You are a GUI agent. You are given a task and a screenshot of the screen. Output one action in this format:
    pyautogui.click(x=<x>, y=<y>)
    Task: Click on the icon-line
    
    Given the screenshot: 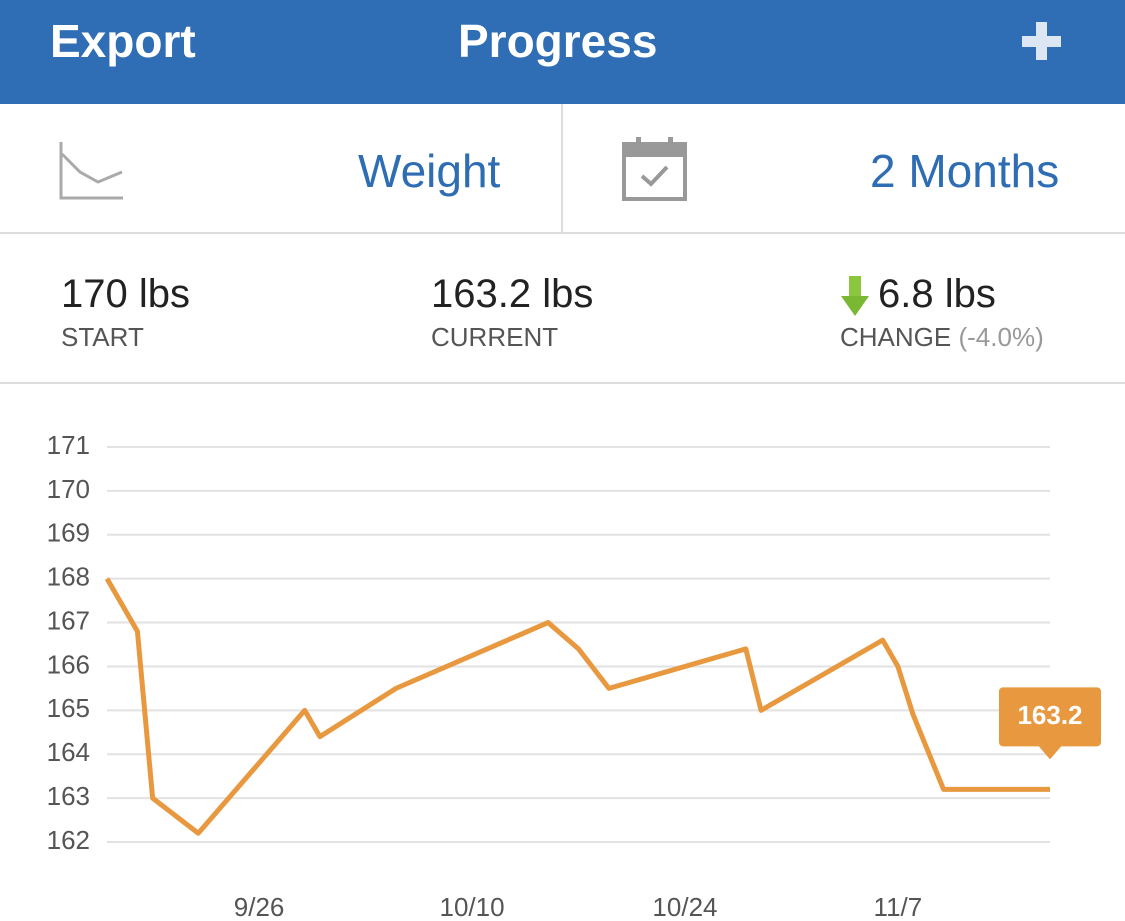 What is the action you would take?
    pyautogui.click(x=91, y=168)
    